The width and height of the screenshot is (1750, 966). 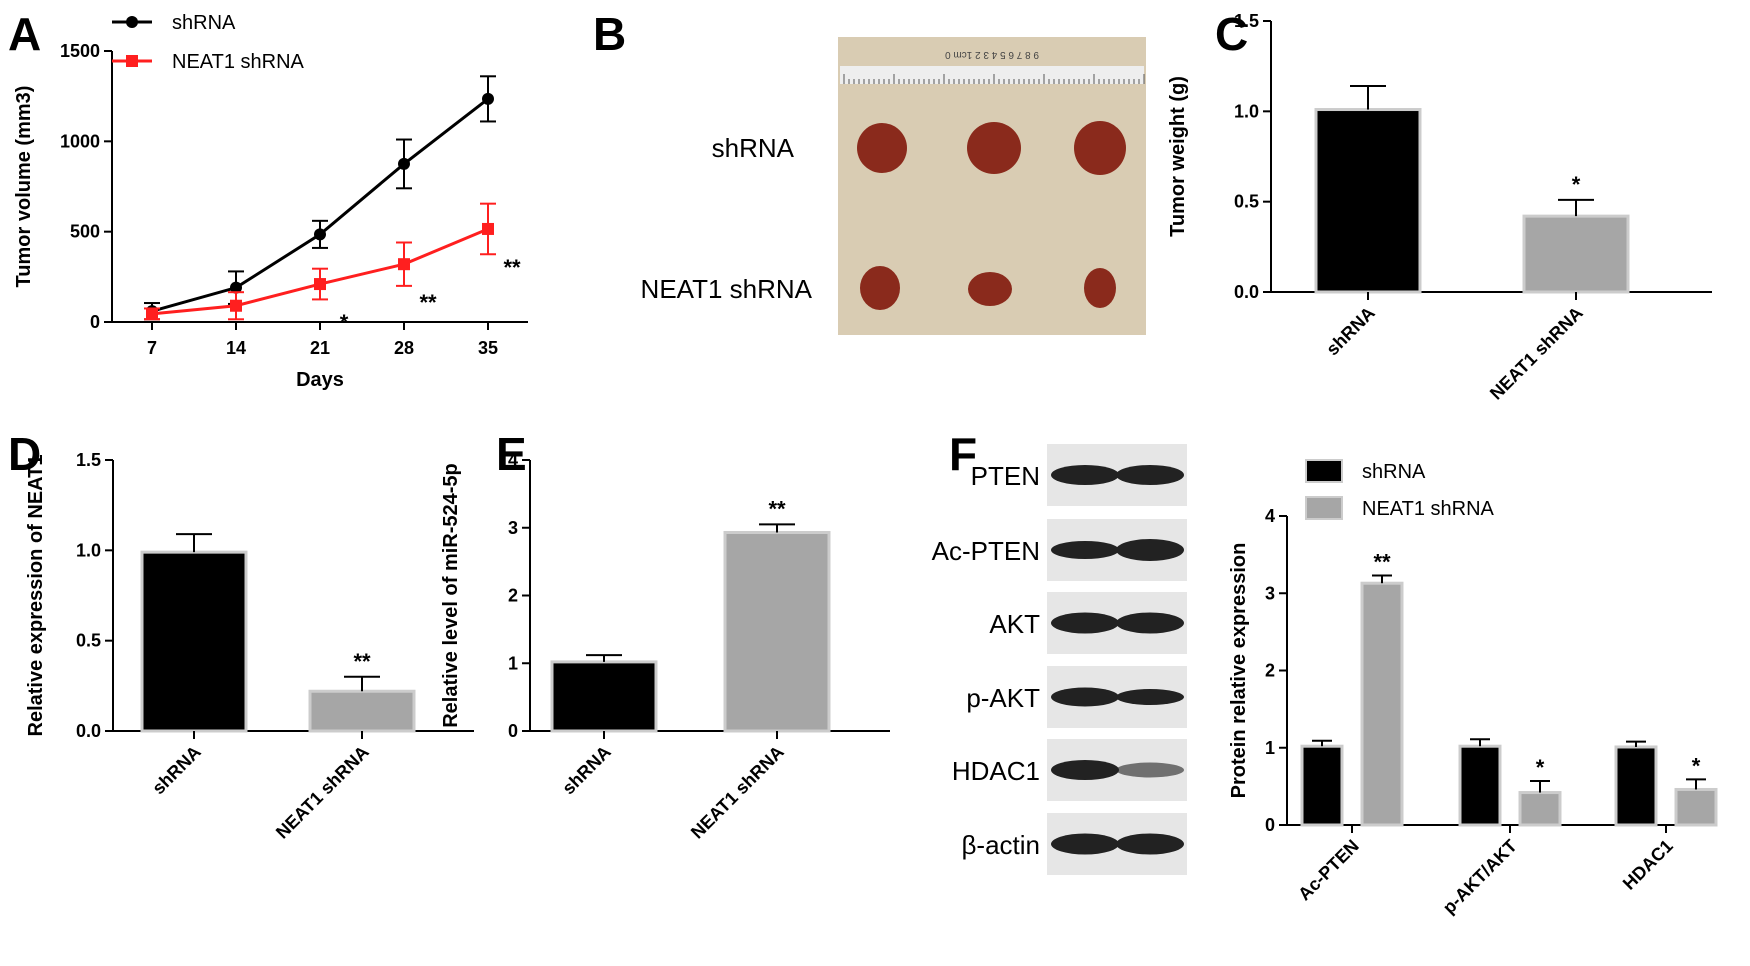 I want to click on panel-letter: D, so click(x=24, y=454).